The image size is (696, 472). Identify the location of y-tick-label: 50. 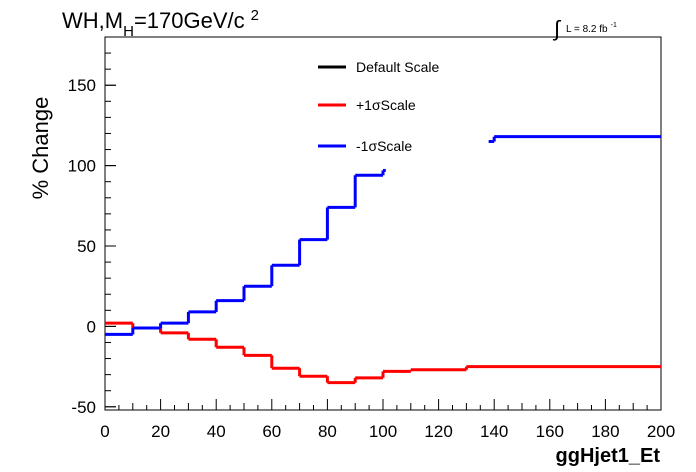
(86, 246).